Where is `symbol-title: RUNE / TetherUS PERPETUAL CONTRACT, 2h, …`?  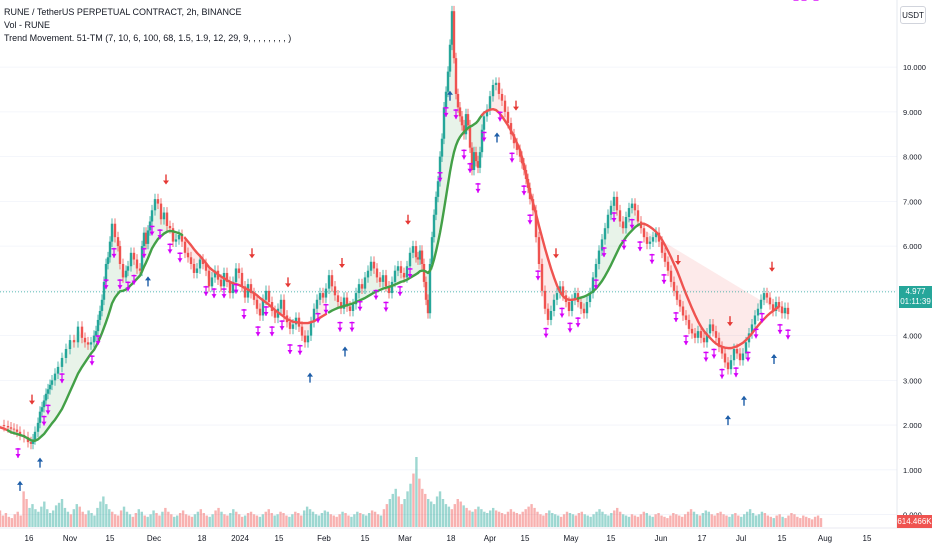 symbol-title: RUNE / TetherUS PERPETUAL CONTRACT, 2h, … is located at coordinates (123, 12).